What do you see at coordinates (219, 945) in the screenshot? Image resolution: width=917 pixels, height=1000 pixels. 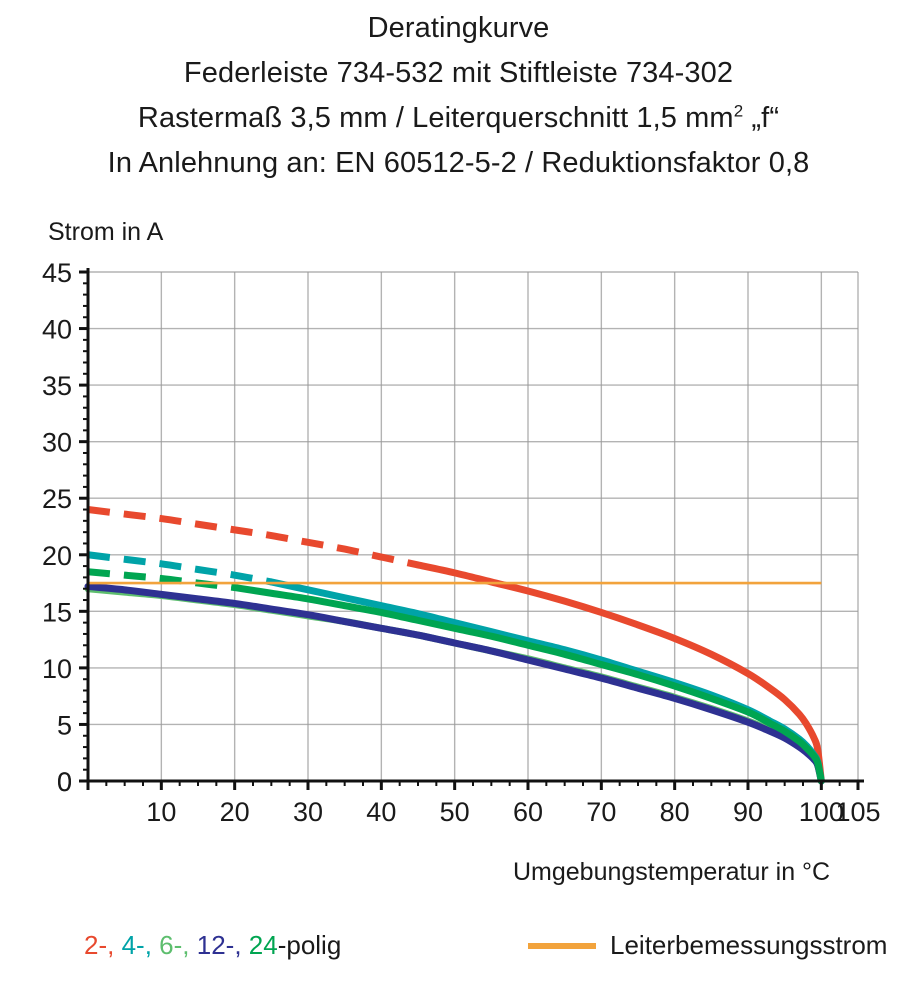 I see `legend-pole-count-3: 12-,` at bounding box center [219, 945].